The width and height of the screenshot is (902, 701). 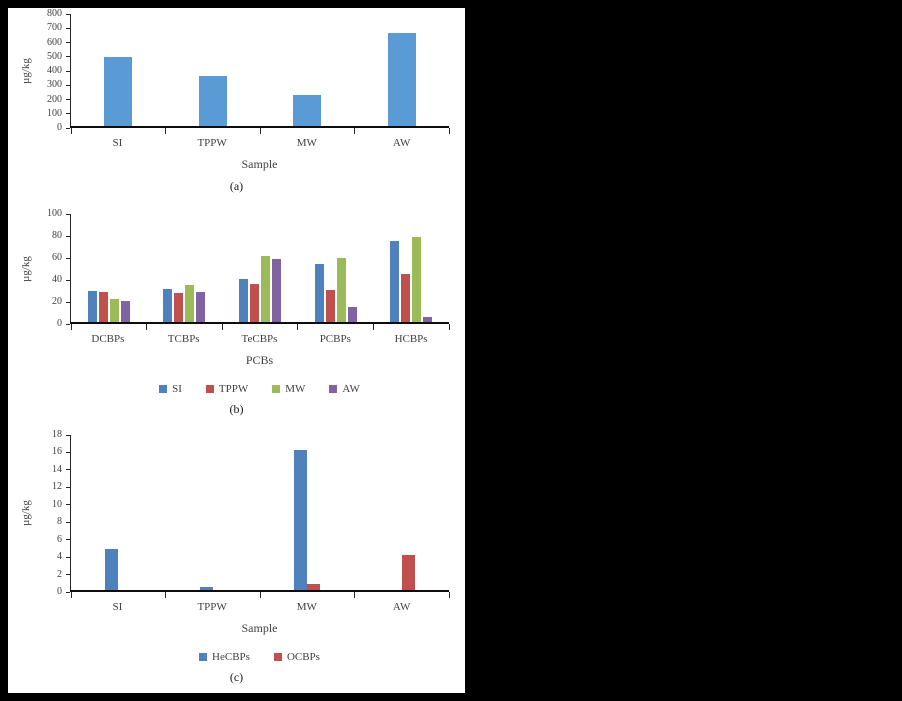 What do you see at coordinates (306, 143) in the screenshot?
I see `x-category-label: MW` at bounding box center [306, 143].